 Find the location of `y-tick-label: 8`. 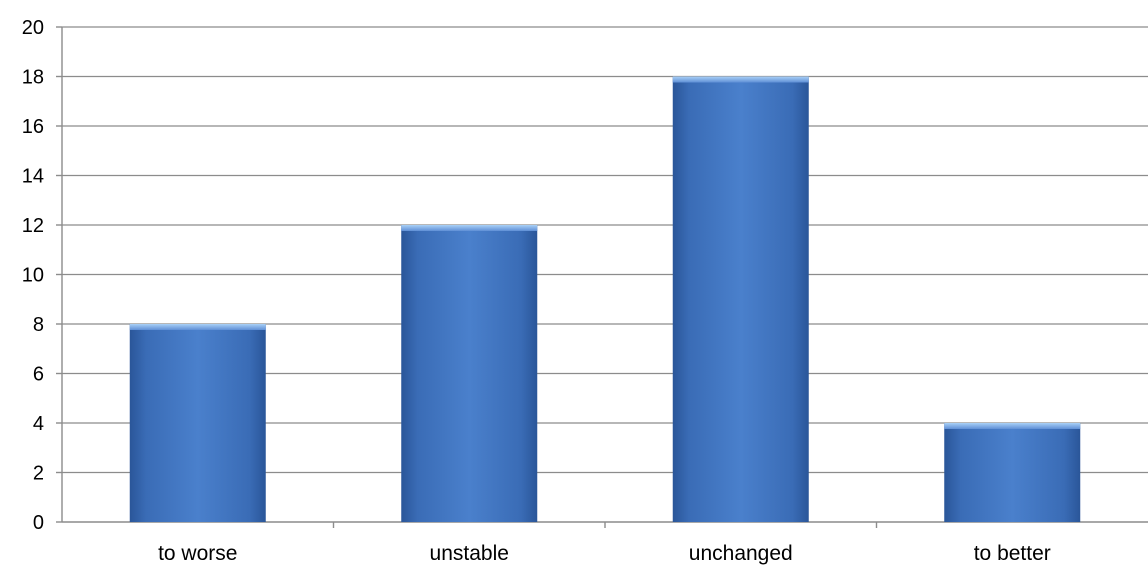

y-tick-label: 8 is located at coordinates (38, 325).